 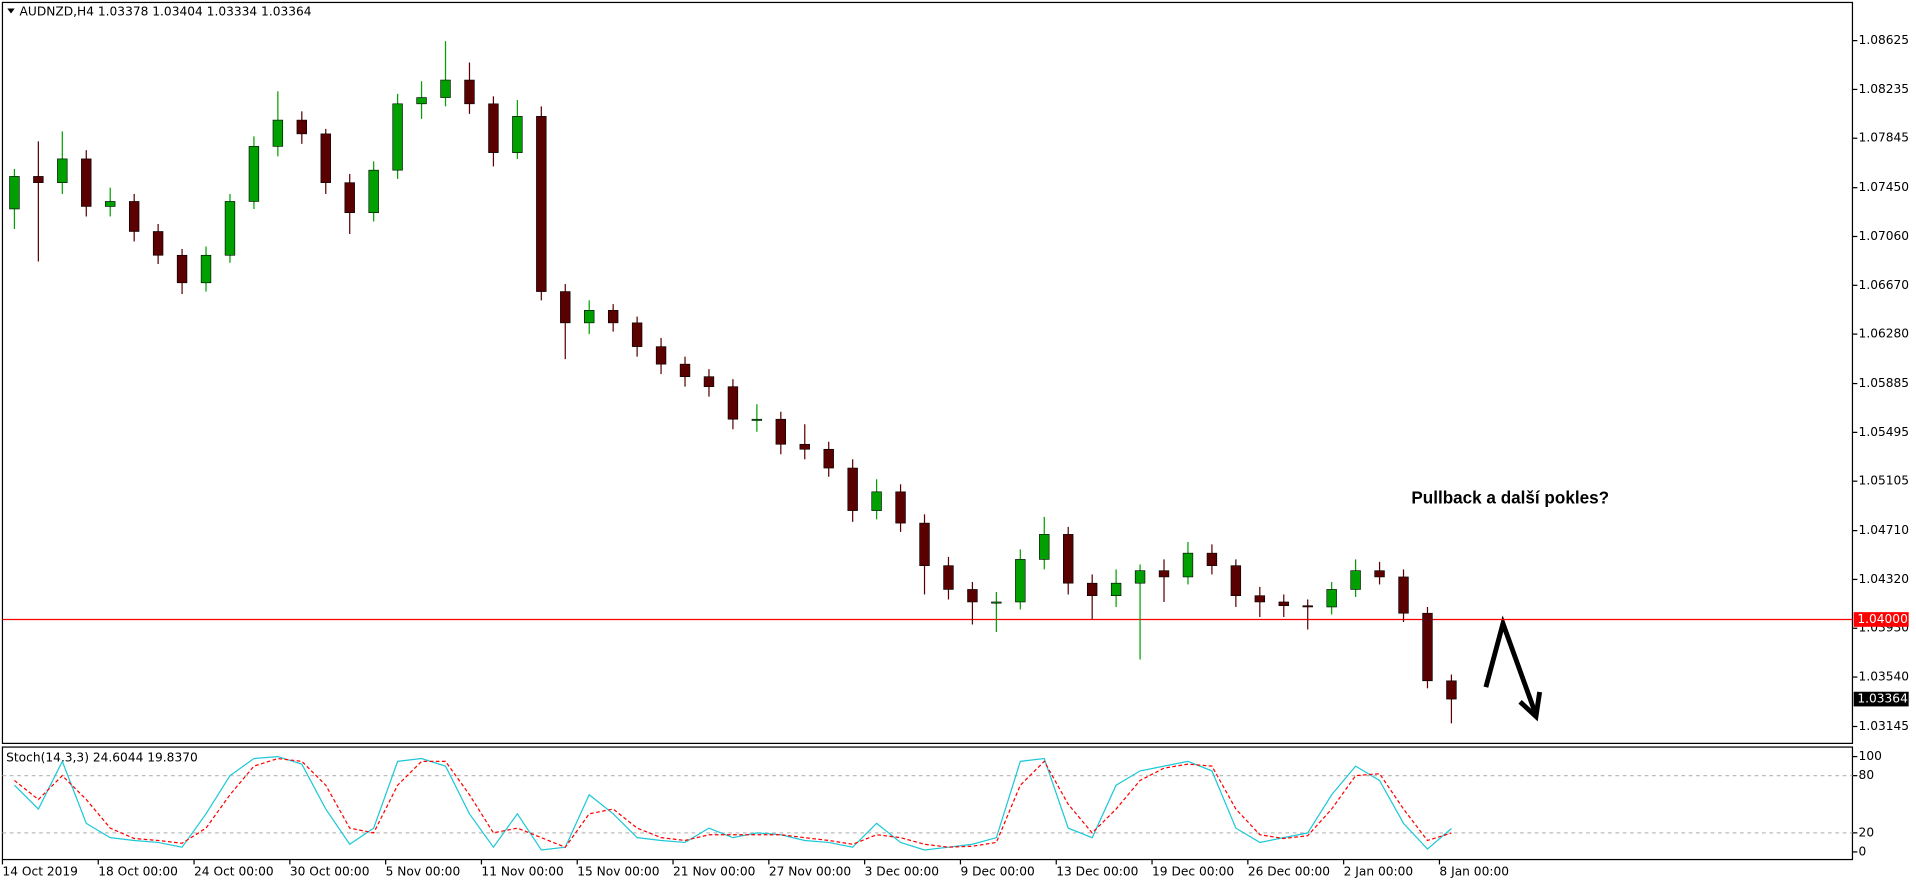 I want to click on x-tick-label: 30 Oct 00:00, so click(x=330, y=871).